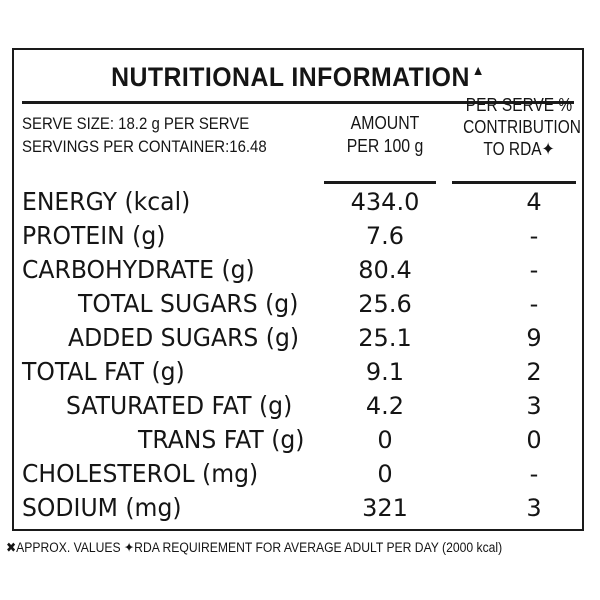 This screenshot has width=600, height=600. I want to click on nutrient-amount: 9.1, so click(385, 372).